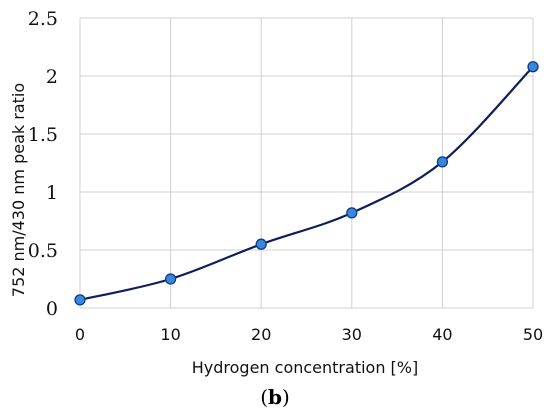  What do you see at coordinates (52, 193) in the screenshot?
I see `y-tick-label: 1` at bounding box center [52, 193].